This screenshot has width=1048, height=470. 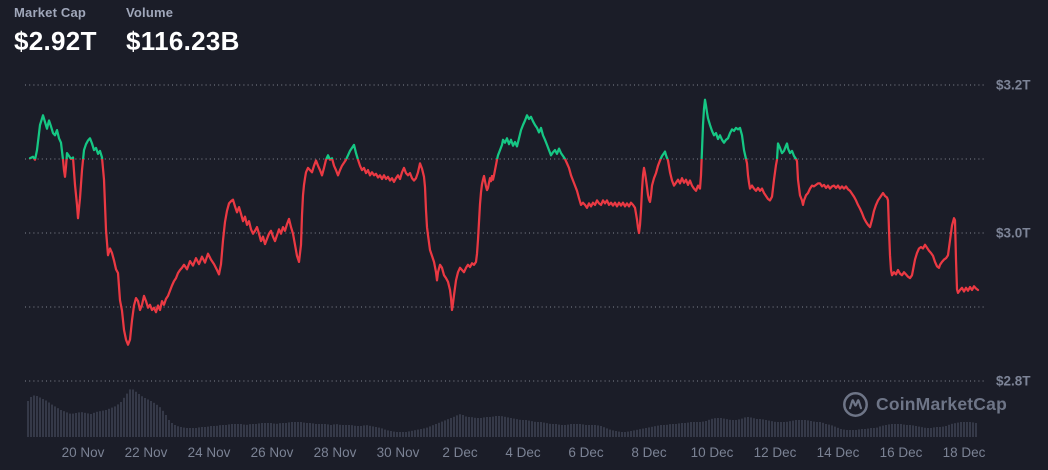 I want to click on market-cap-stat: Market Cap $2.92T, so click(x=59, y=31).